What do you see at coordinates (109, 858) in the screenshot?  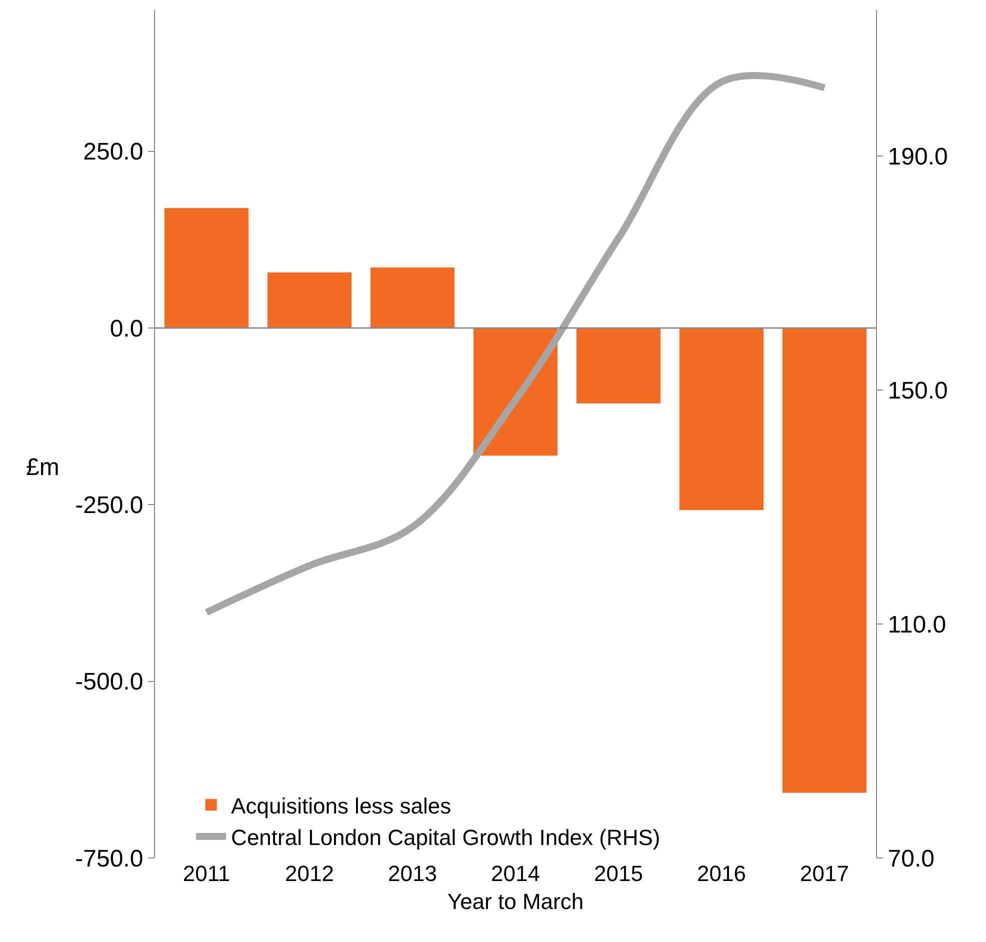 I see `y-tick-label: -750.0` at bounding box center [109, 858].